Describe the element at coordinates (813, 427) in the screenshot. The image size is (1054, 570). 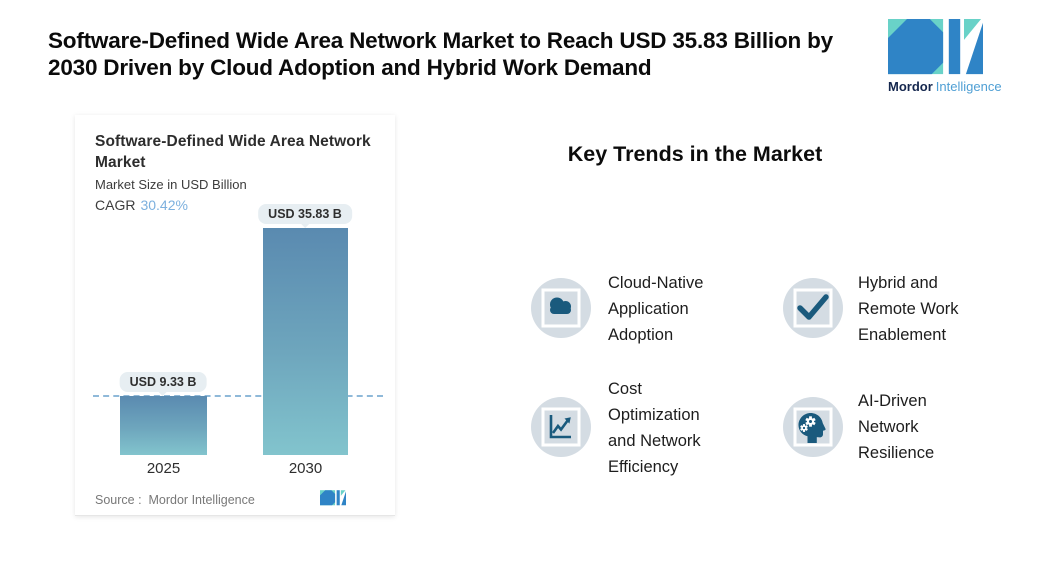
I see `head-gears-icon` at that location.